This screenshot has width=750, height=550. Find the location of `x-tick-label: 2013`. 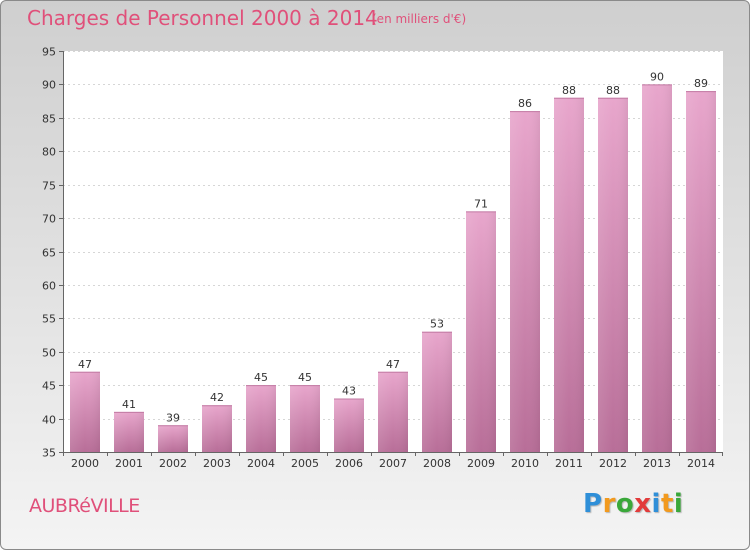

x-tick-label: 2013 is located at coordinates (657, 463).